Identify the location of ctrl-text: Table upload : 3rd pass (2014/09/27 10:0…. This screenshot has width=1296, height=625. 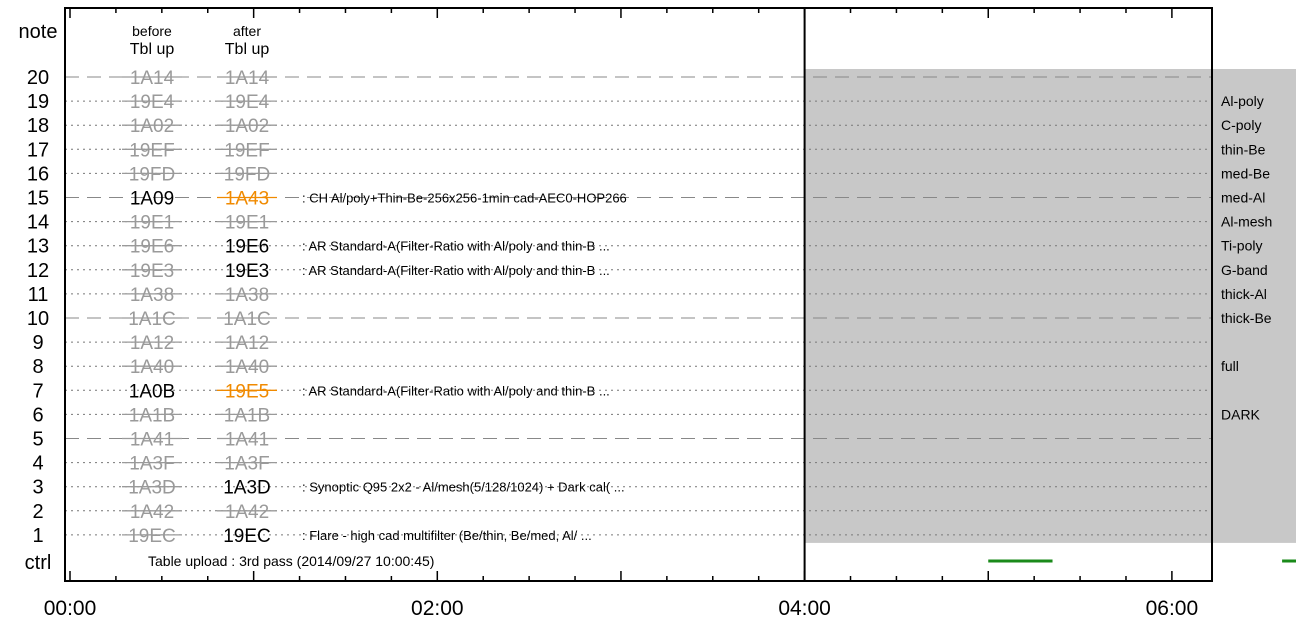
(291, 561).